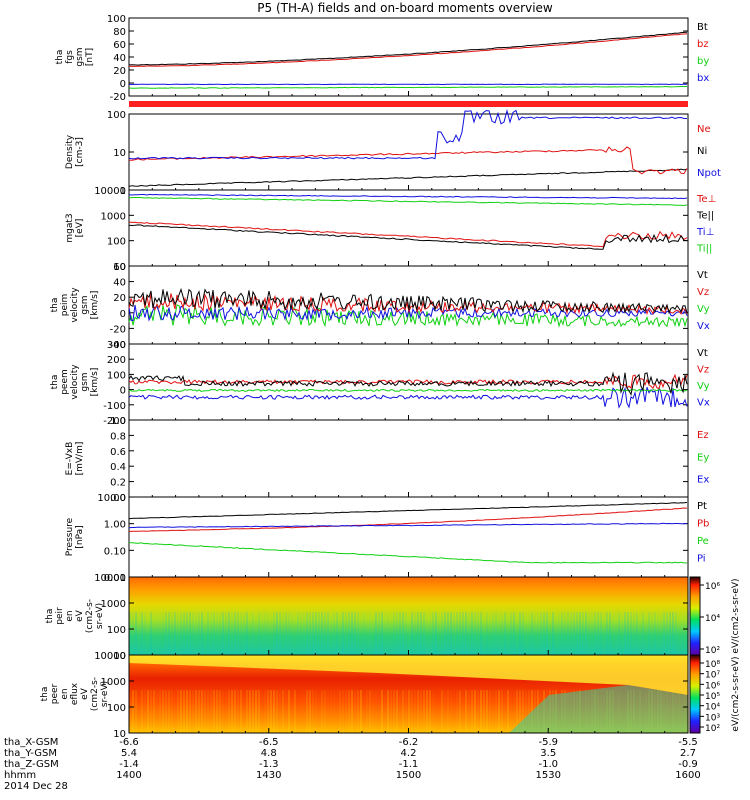  Describe the element at coordinates (408, 553) in the screenshot. I see `trace-Pe` at that location.